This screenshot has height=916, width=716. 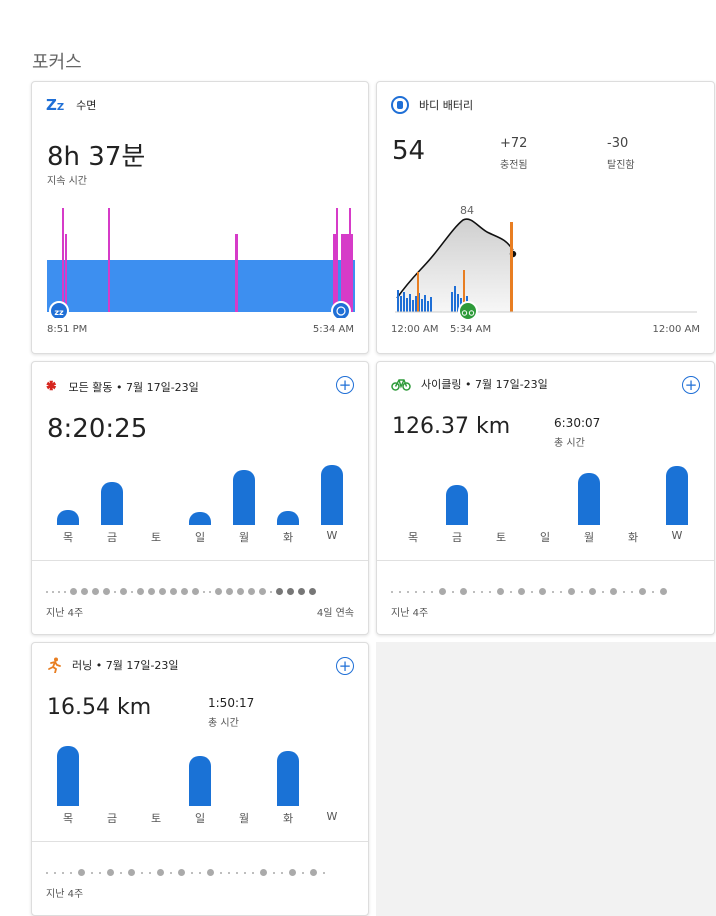 I want to click on running-footer-left: 지난 4주, so click(x=65, y=894).